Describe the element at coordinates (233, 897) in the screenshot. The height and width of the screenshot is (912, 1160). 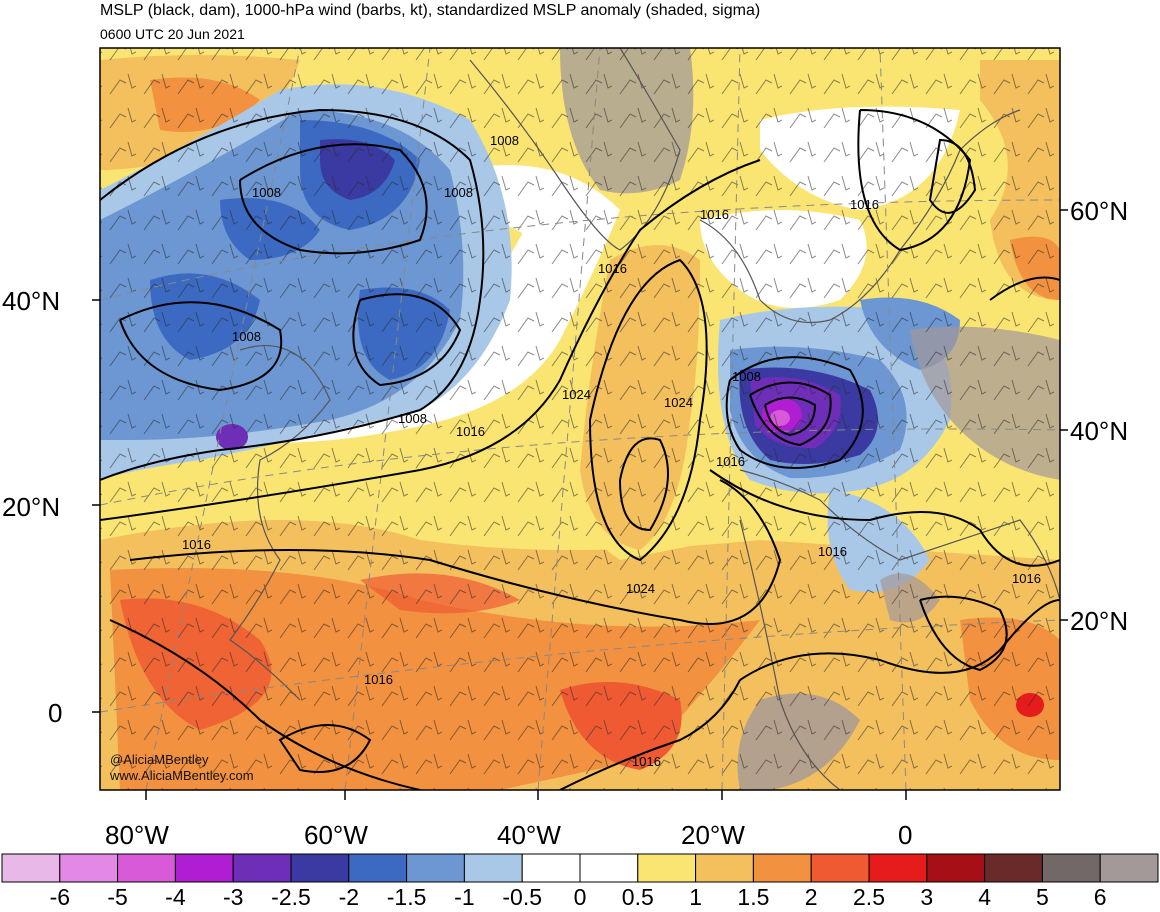
I see `colorbar-label: -3` at that location.